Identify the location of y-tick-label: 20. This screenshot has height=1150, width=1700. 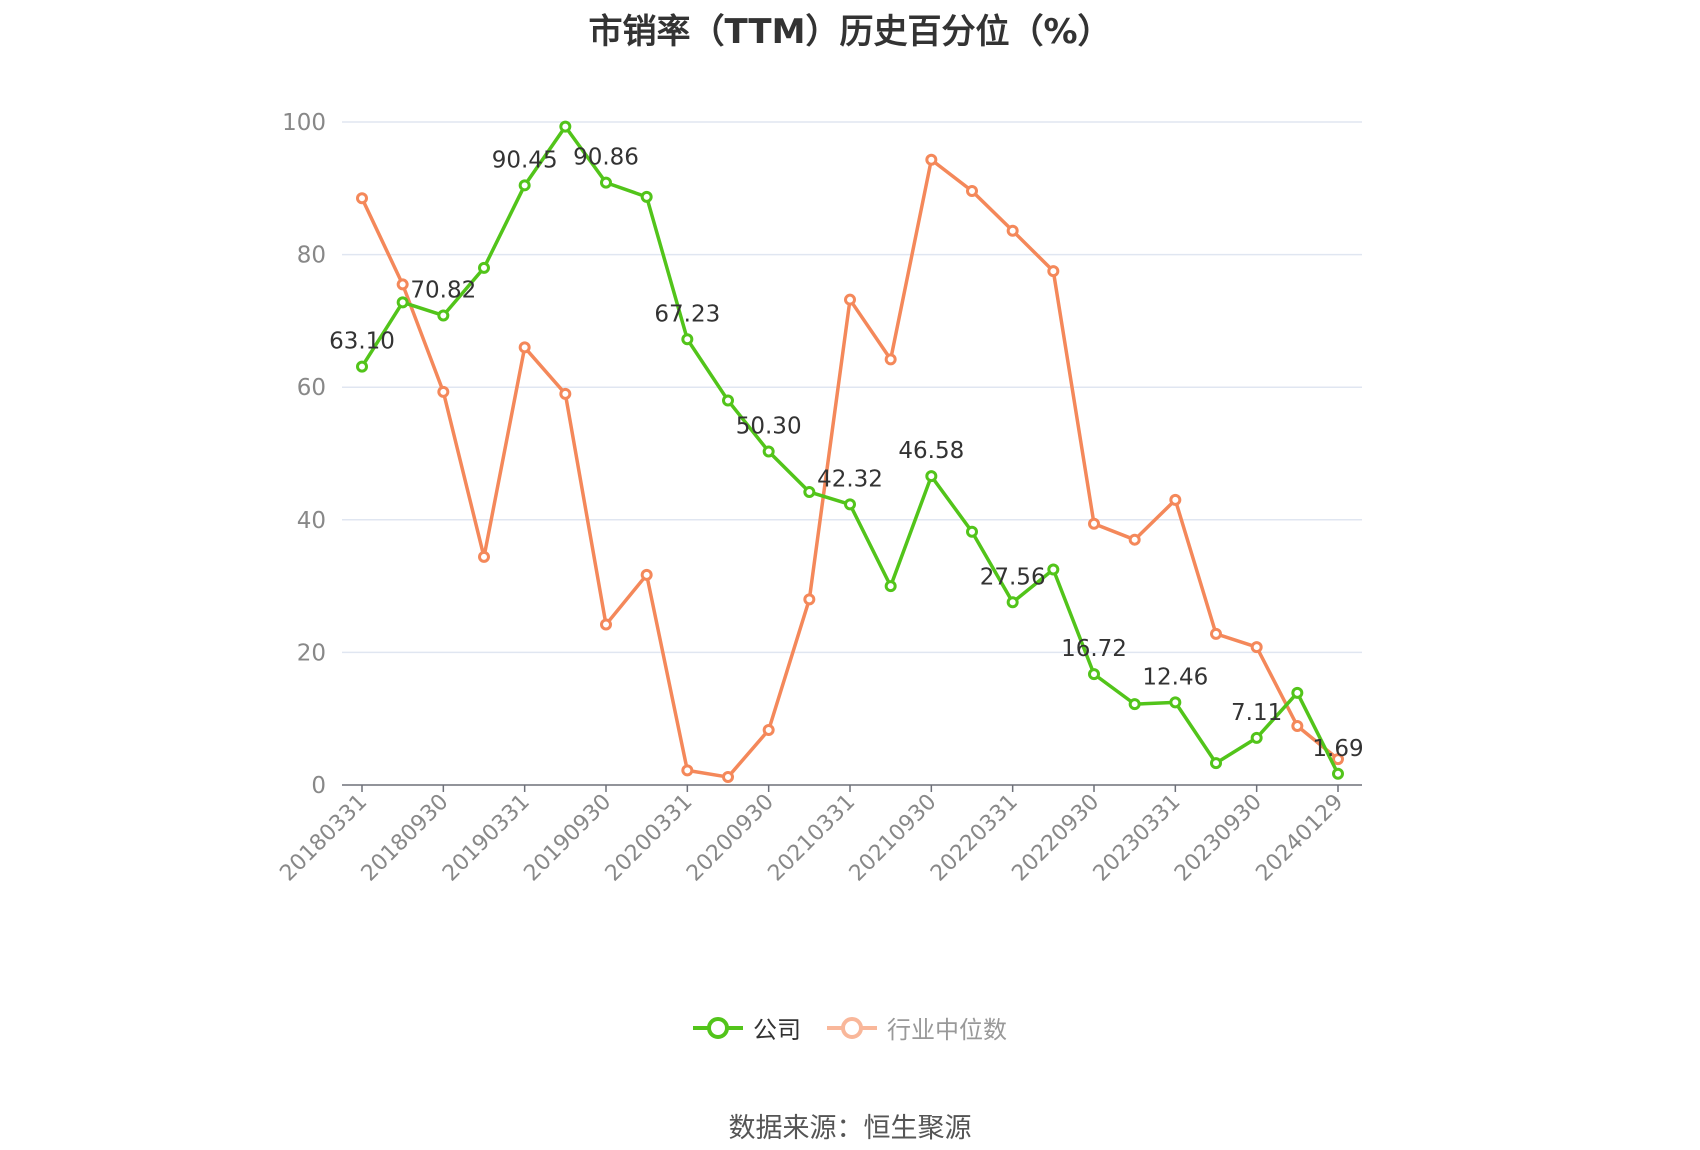
(311, 653).